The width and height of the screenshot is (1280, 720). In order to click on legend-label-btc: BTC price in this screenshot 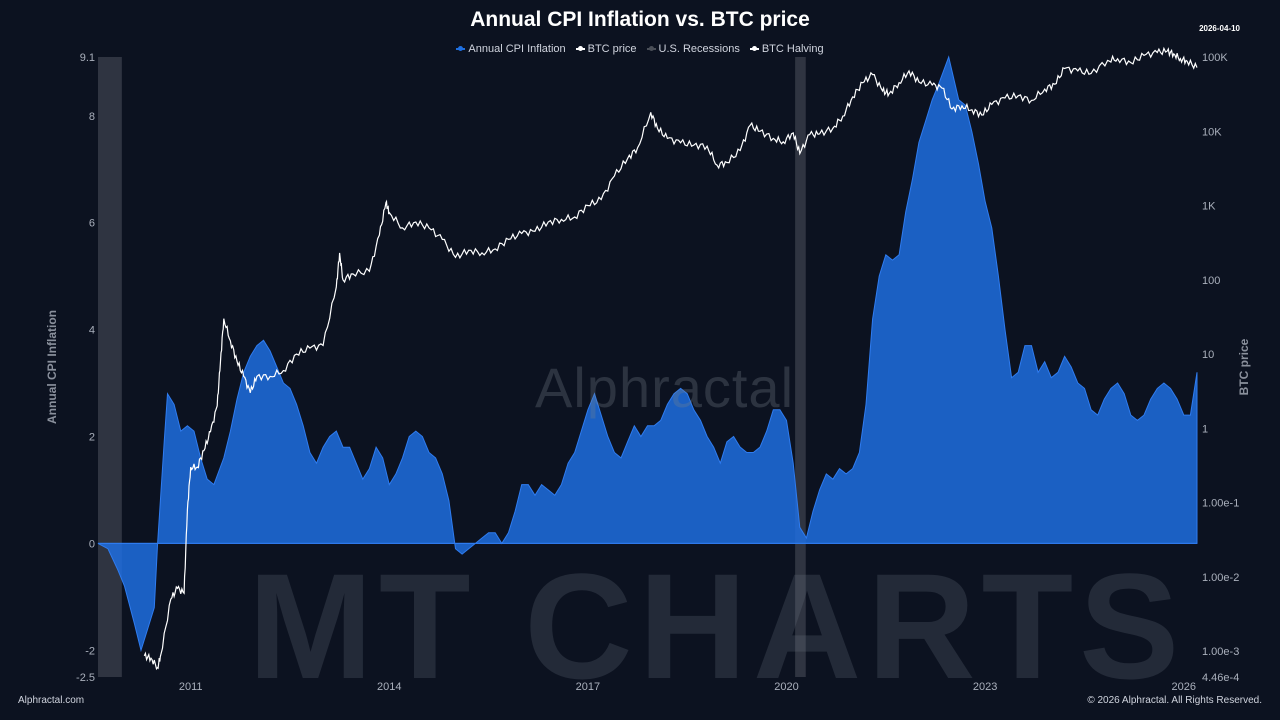, I will do `click(612, 49)`.